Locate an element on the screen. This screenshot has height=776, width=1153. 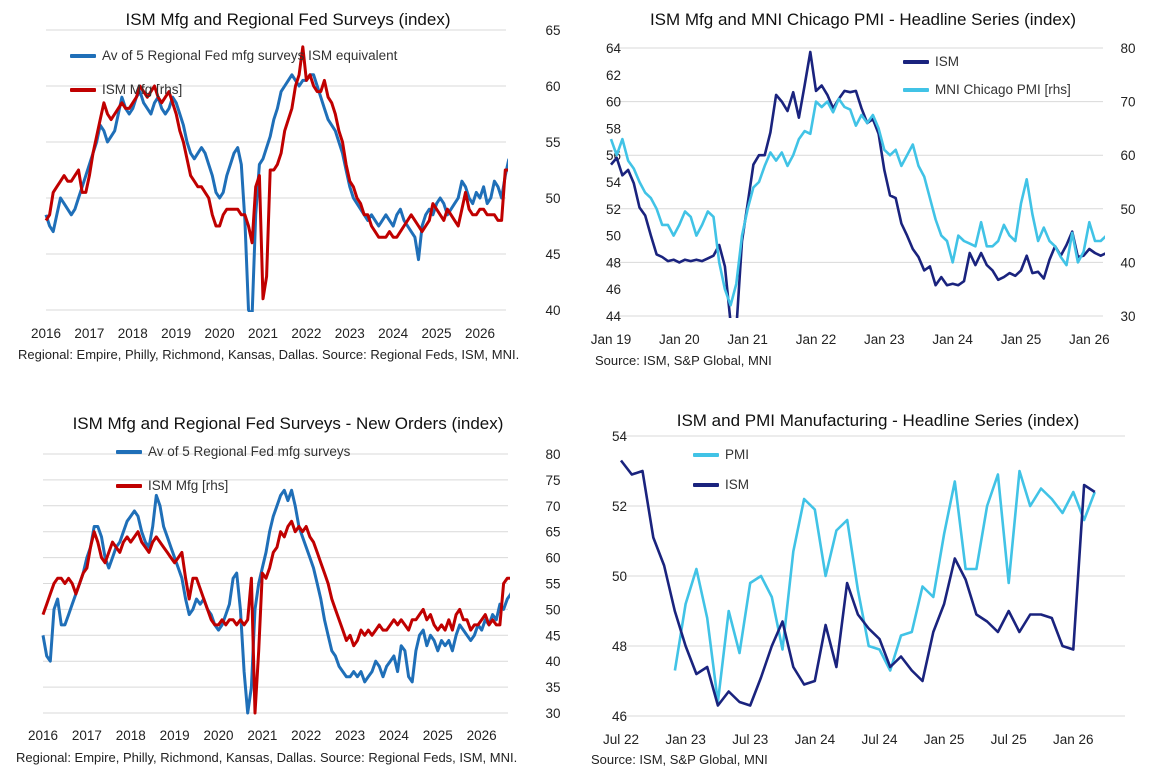
left-axis-tick-label: 60 is located at coordinates (613, 102).